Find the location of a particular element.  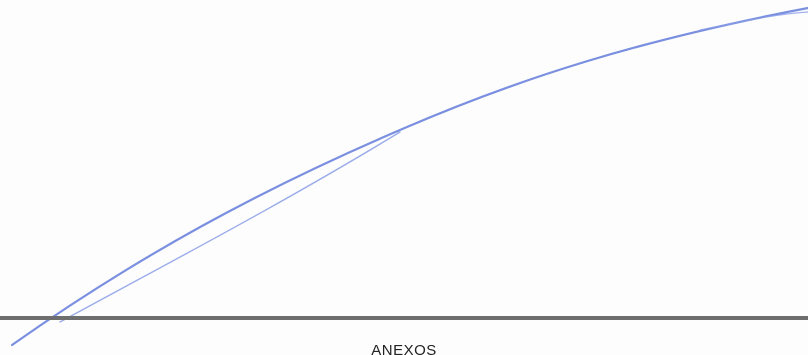

strike-stroke-tail is located at coordinates (753, 21).